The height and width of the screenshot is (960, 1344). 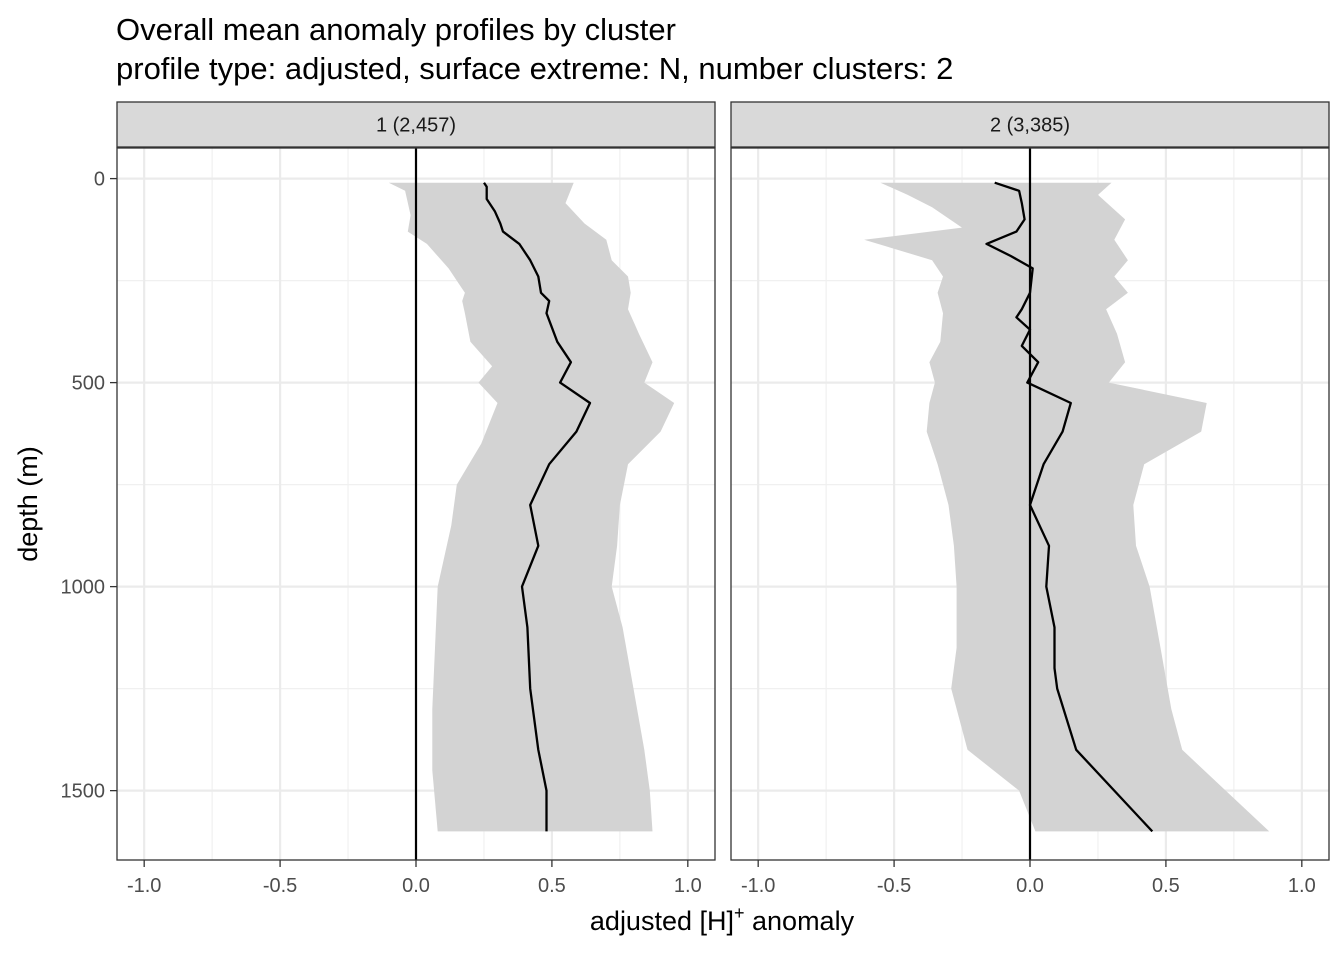 What do you see at coordinates (83, 792) in the screenshot?
I see `y-tick-label: 1500` at bounding box center [83, 792].